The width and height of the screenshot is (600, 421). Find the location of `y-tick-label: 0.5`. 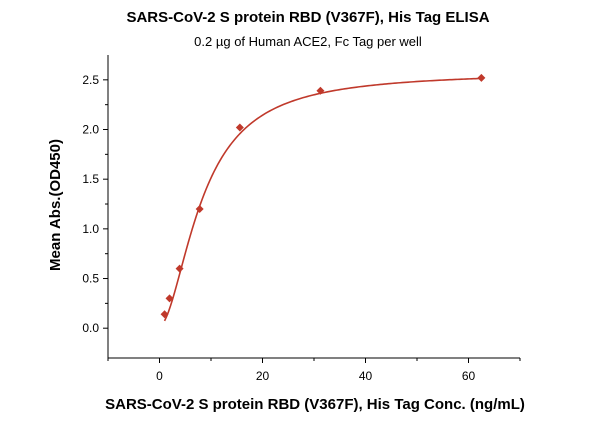

y-tick-label: 0.5 is located at coordinates (90, 279).